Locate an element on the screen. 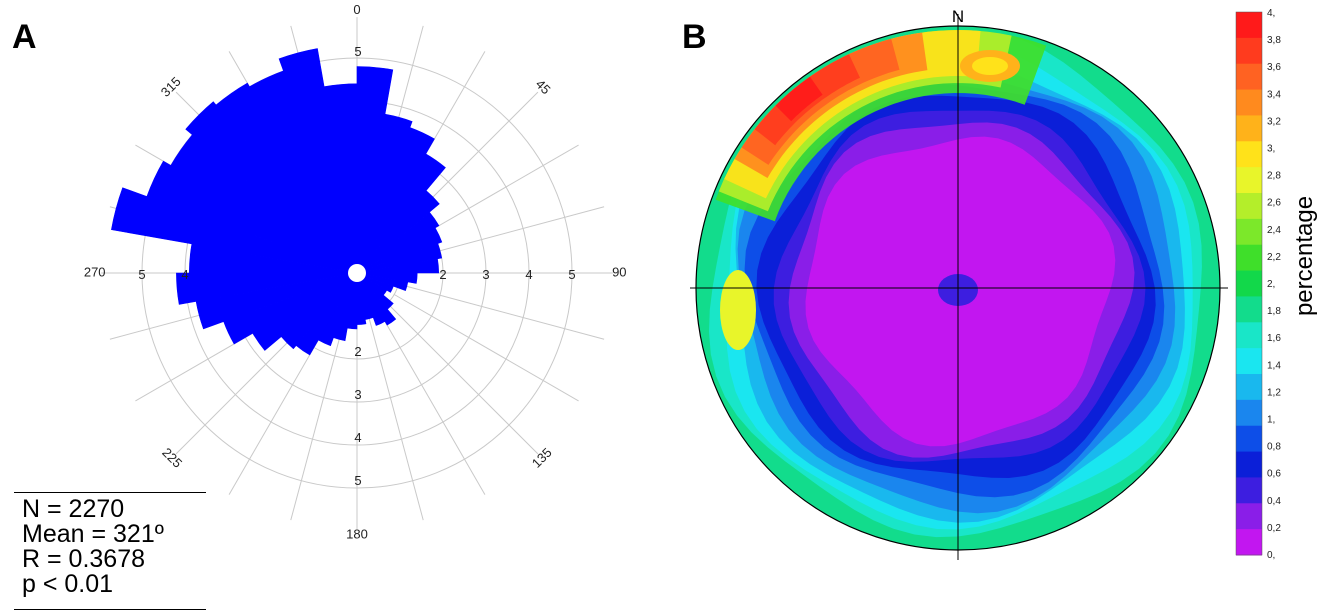 Image resolution: width=1326 pixels, height=613 pixels. colorbar-tick-label: 0,8 is located at coordinates (1274, 447).